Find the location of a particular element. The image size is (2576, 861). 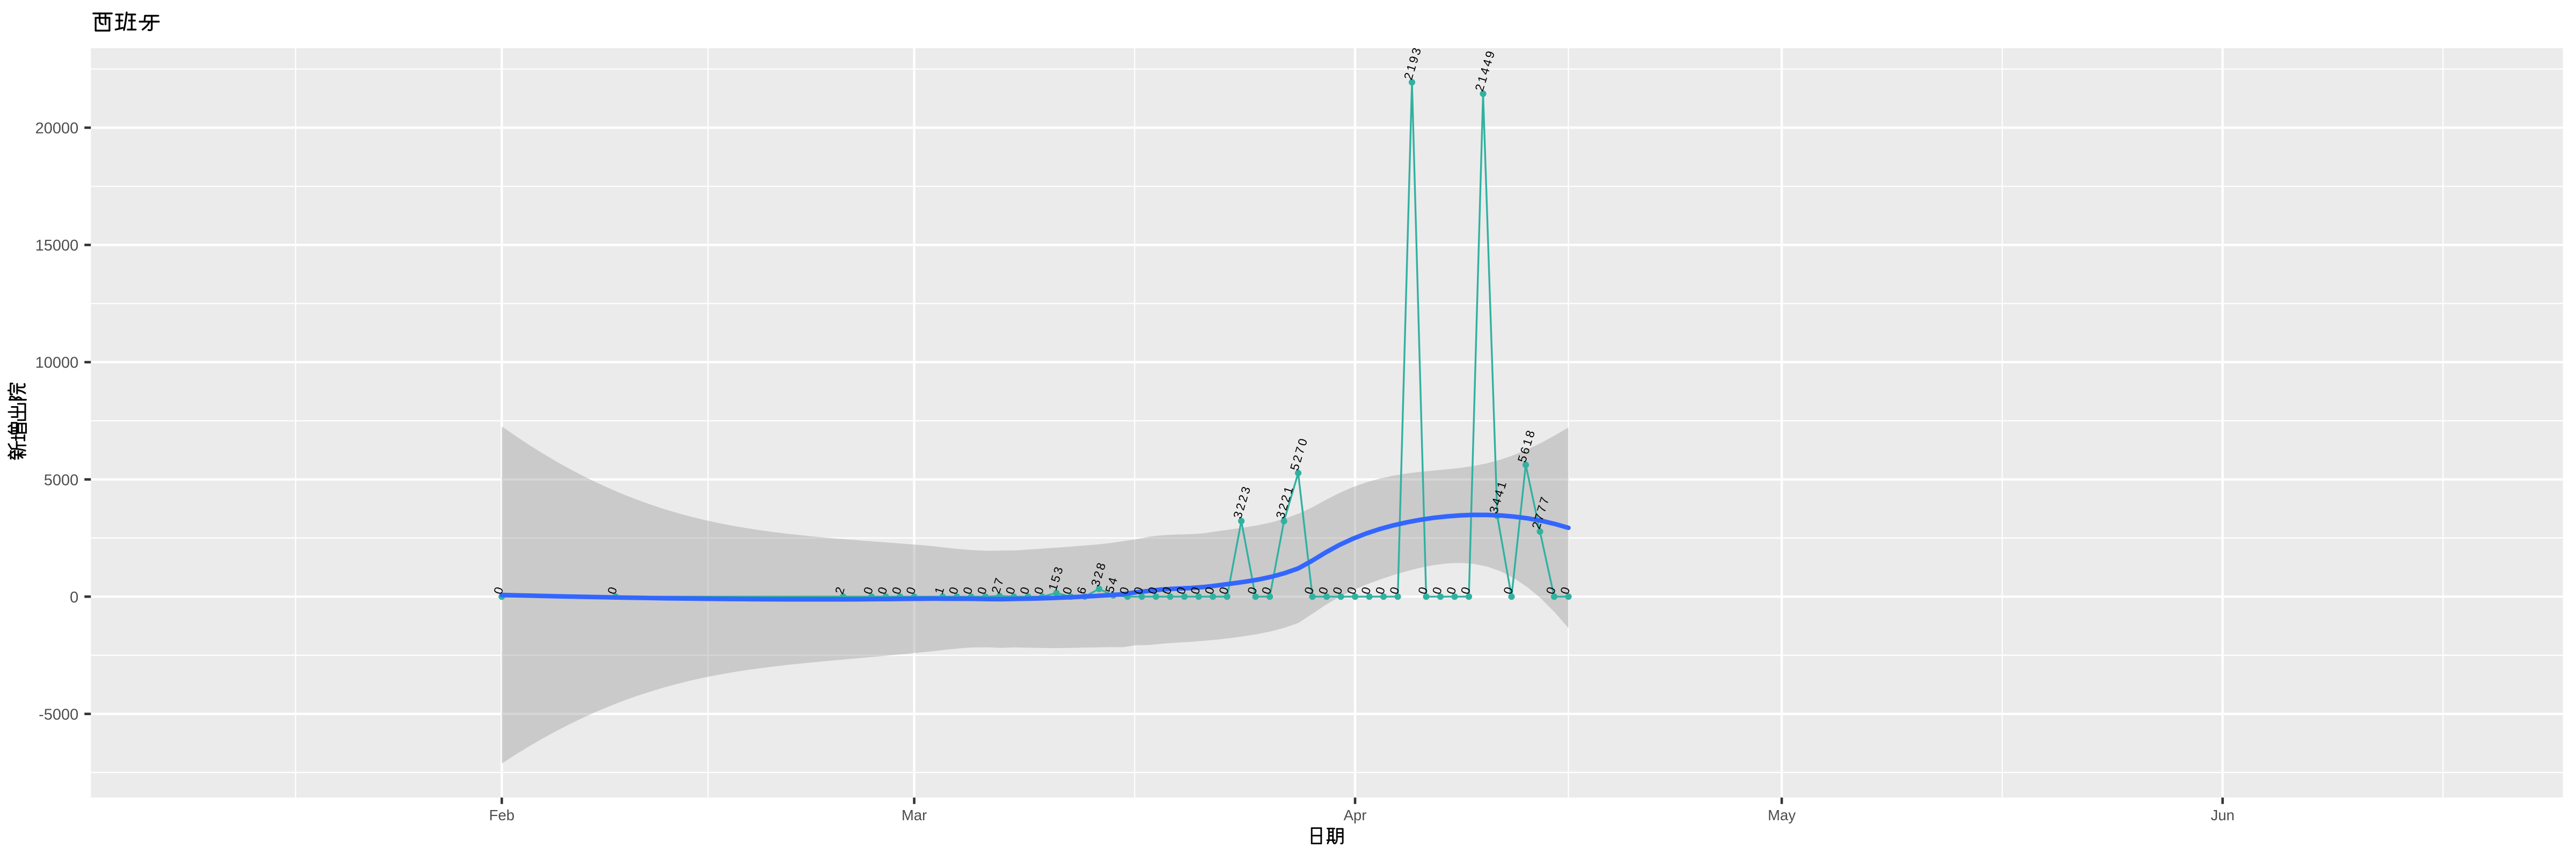

svg-text: 15000 is located at coordinates (57, 245).